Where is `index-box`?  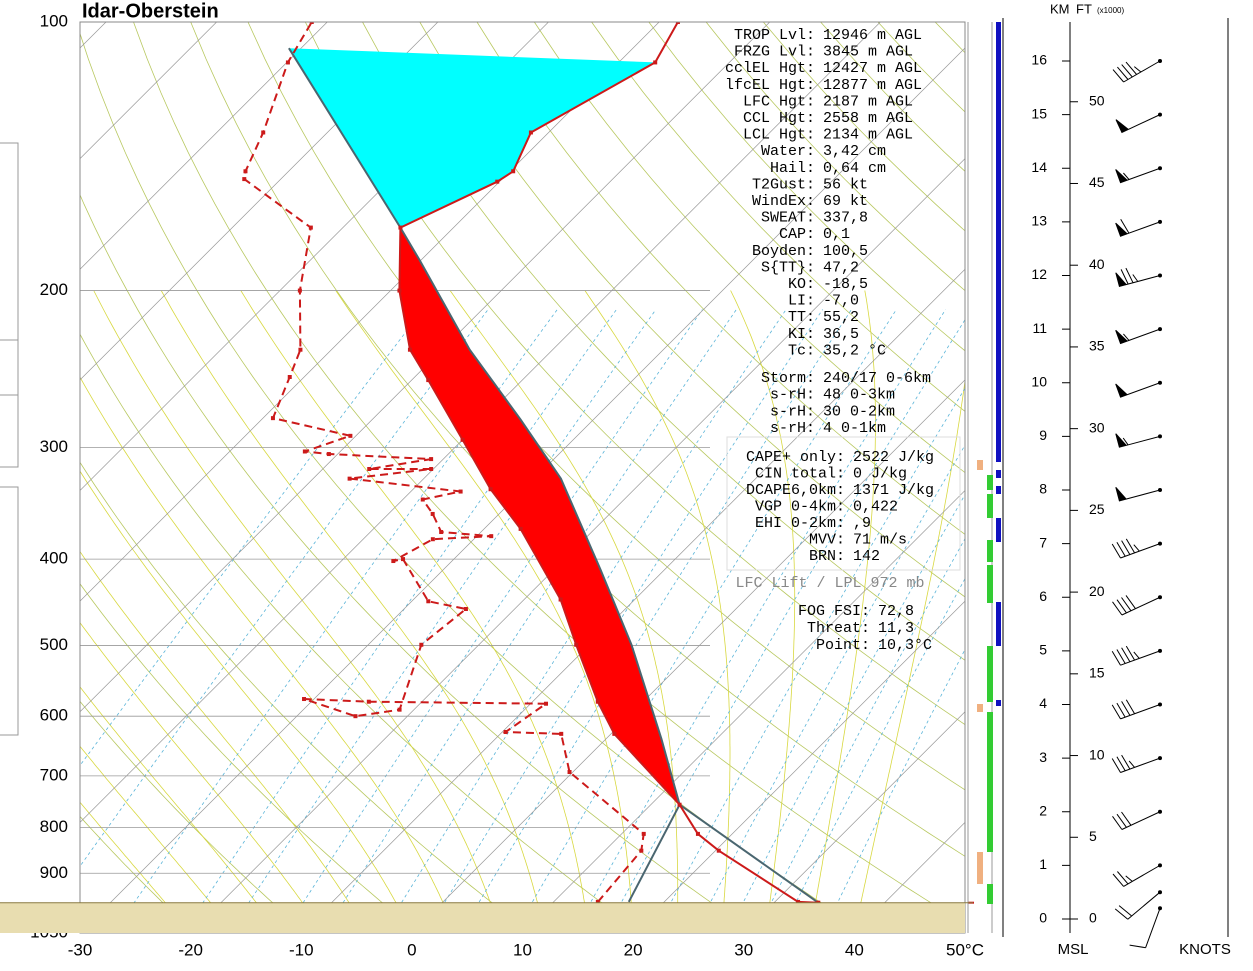
index-box is located at coordinates (843, 503).